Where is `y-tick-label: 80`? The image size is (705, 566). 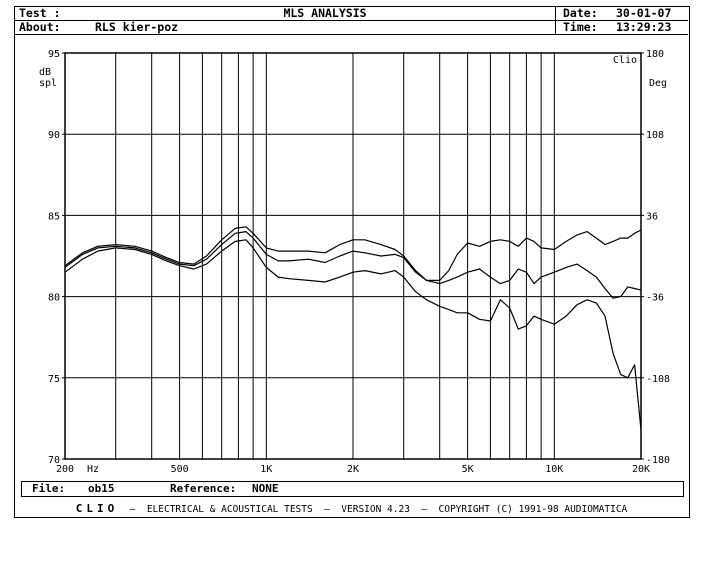 y-tick-label: 80 is located at coordinates (54, 298).